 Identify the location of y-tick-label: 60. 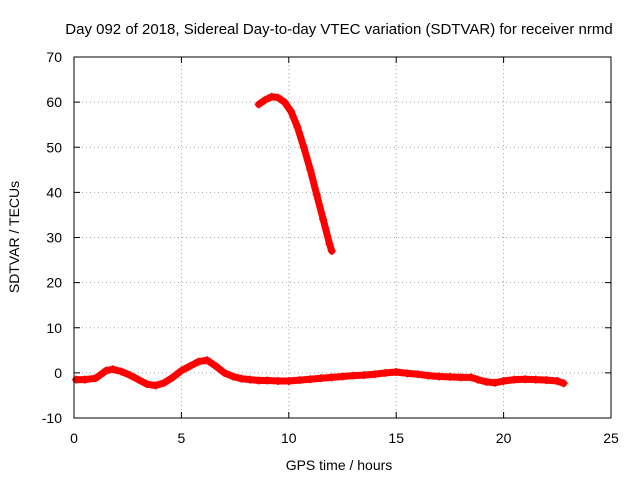
(54, 102).